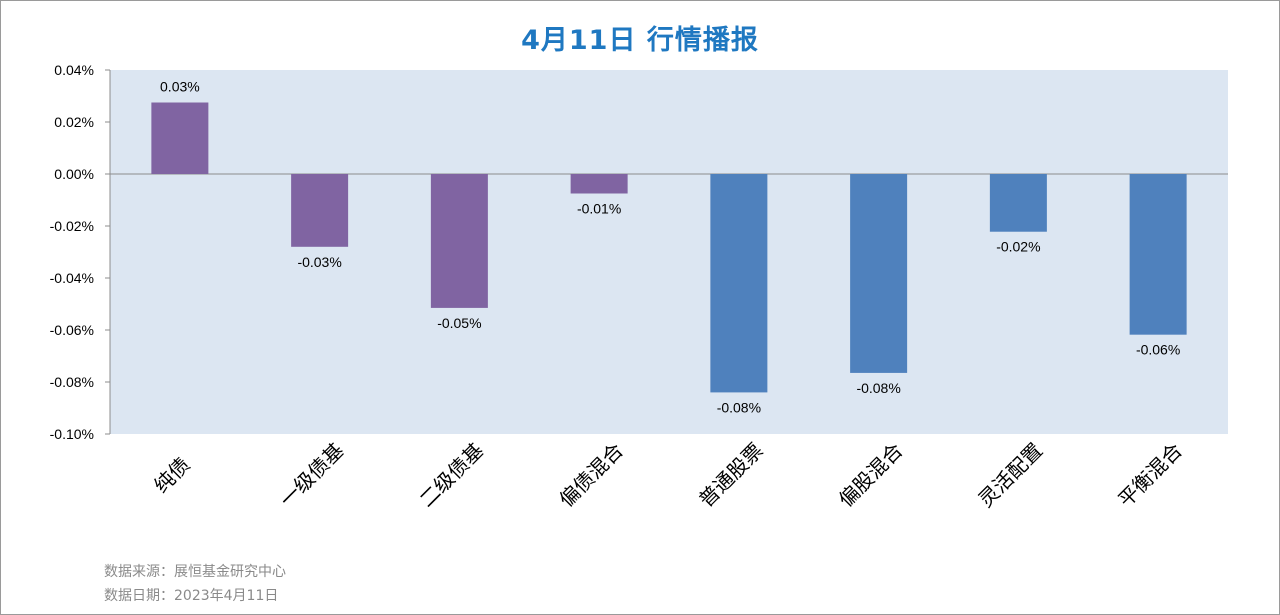 The image size is (1280, 615). Describe the element at coordinates (180, 87) in the screenshot. I see `data-label: 0.03%` at that location.